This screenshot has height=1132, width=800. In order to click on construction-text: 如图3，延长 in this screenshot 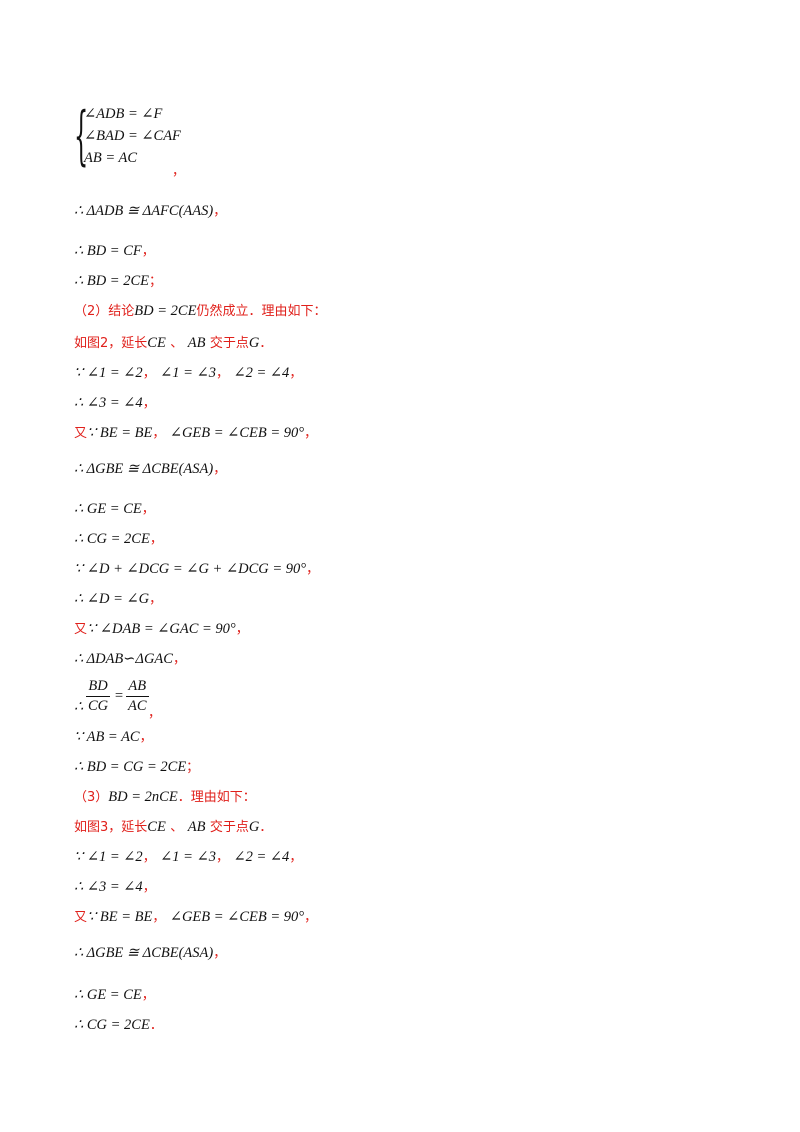, I will do `click(111, 827)`.